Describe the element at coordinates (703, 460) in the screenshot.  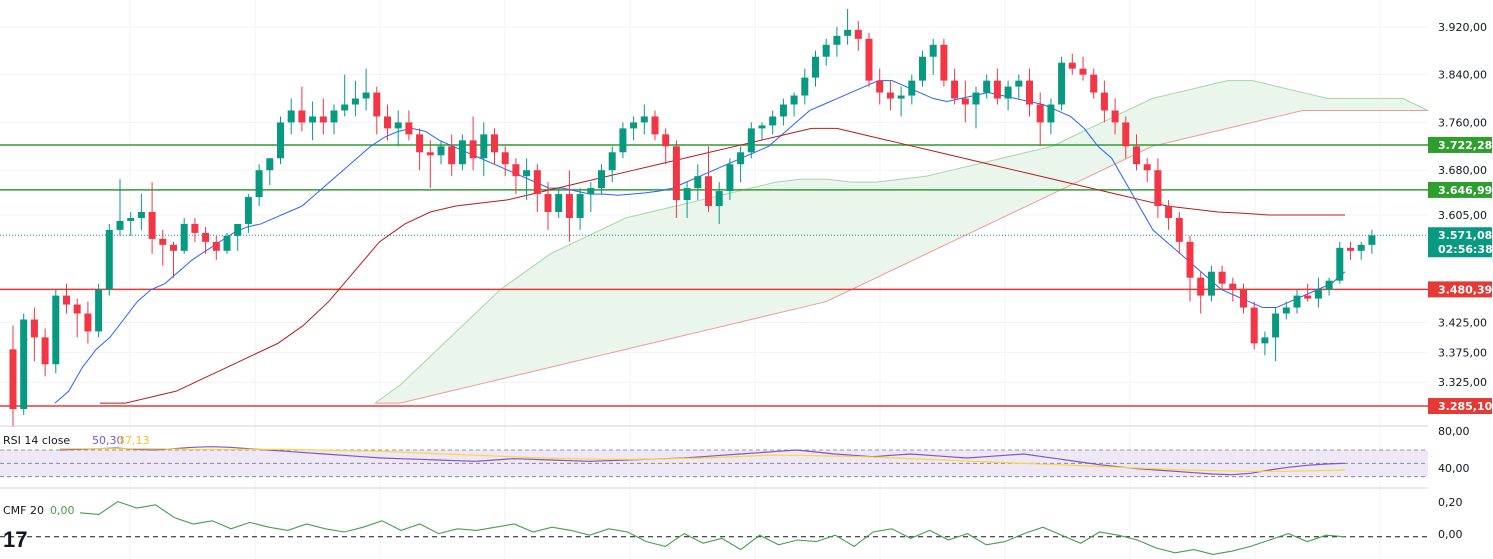
I see `rsi-ma-line` at that location.